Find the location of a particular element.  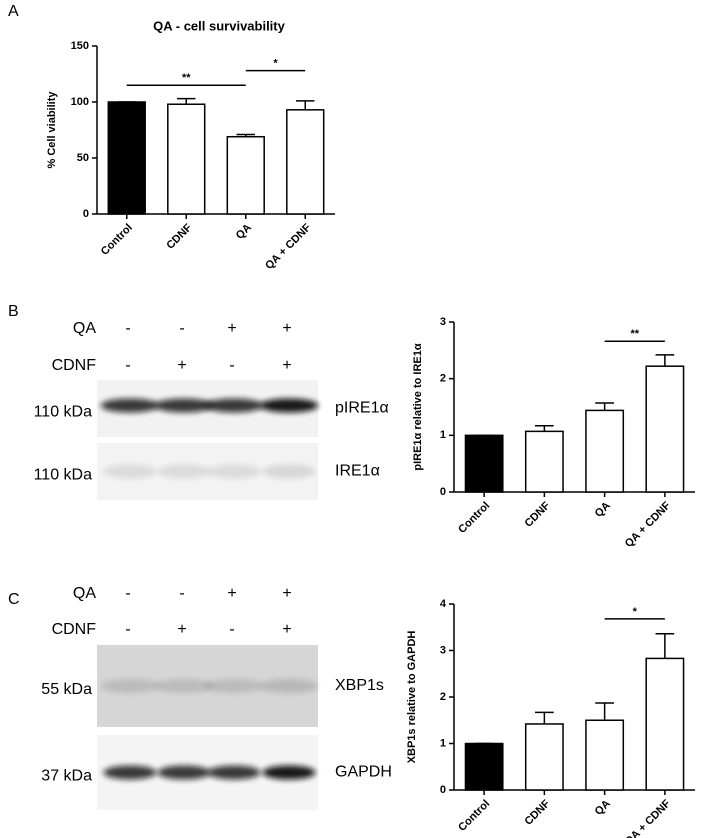

y-axis-label: XBP1s relative to GAPDH is located at coordinates (412, 697).